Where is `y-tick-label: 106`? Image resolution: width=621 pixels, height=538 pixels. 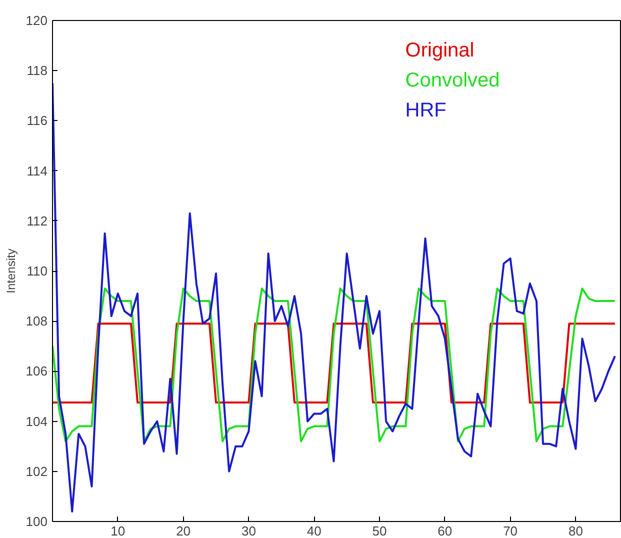
y-tick-label: 106 is located at coordinates (37, 371).